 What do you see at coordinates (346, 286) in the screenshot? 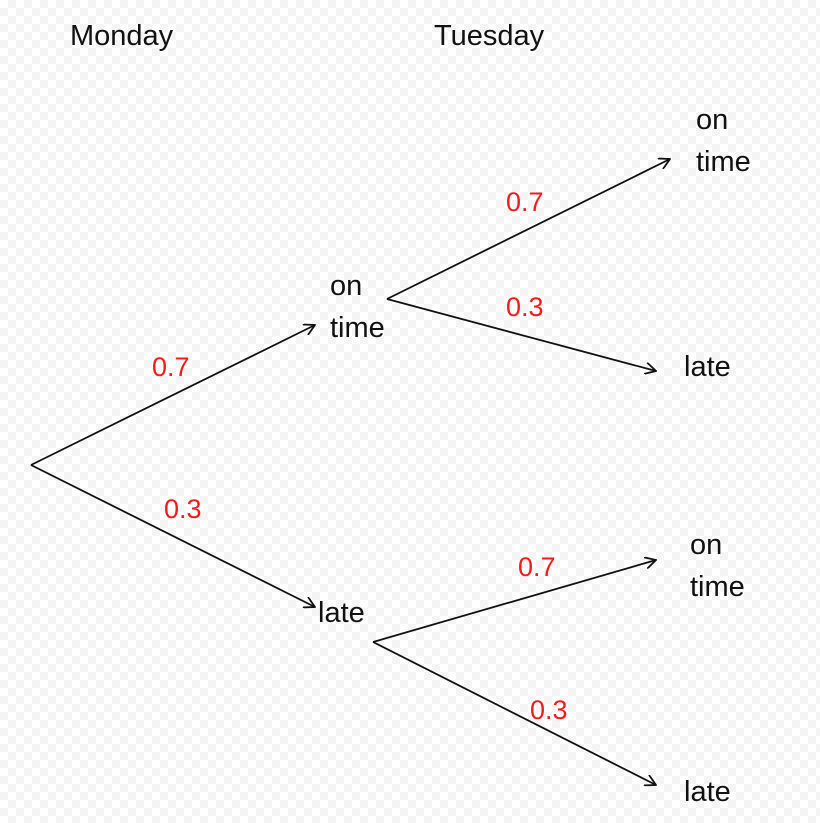
I see `node-monday-on-time-line1: on` at bounding box center [346, 286].